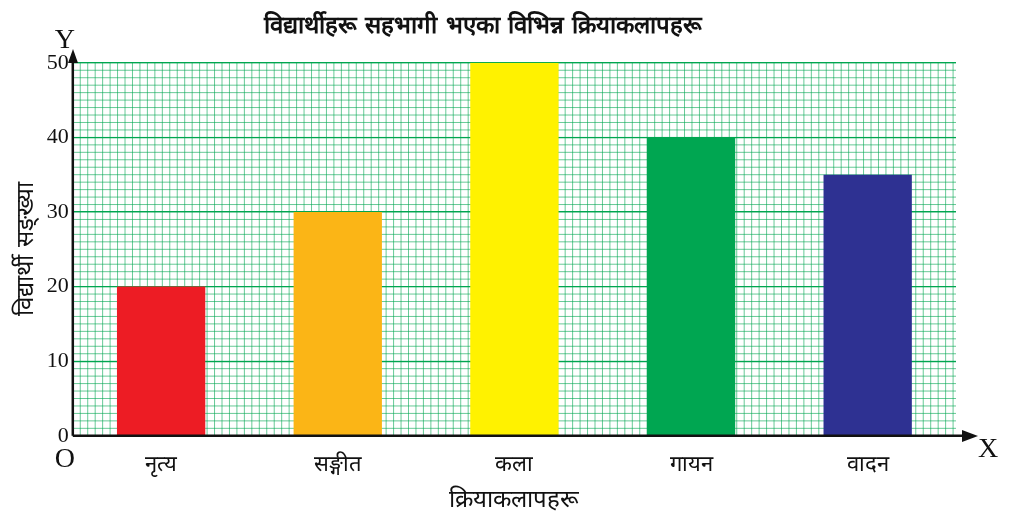  I want to click on x-tick-label: वादन, so click(868, 463).